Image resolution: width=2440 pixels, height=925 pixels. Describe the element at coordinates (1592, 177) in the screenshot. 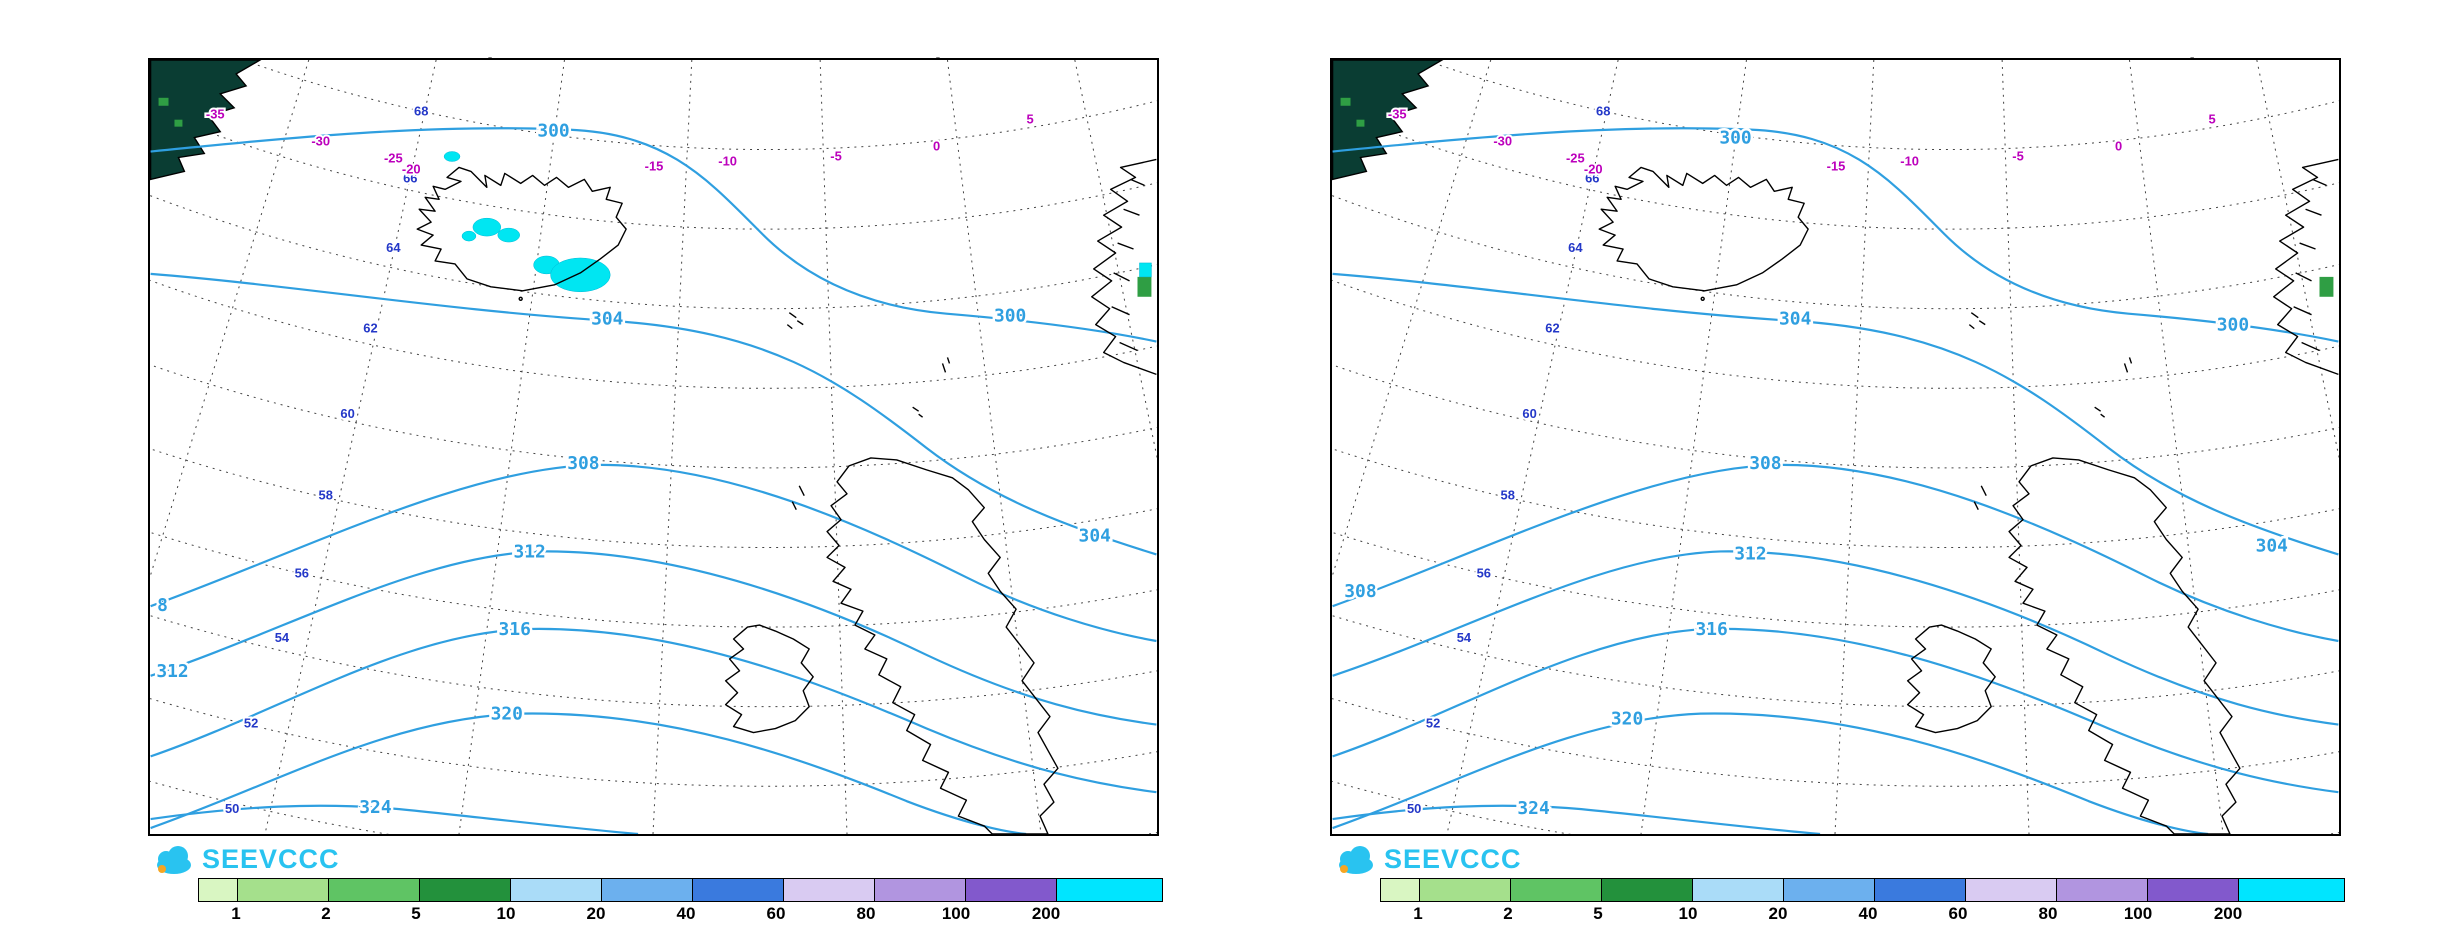

I see `lat-label: 66` at that location.